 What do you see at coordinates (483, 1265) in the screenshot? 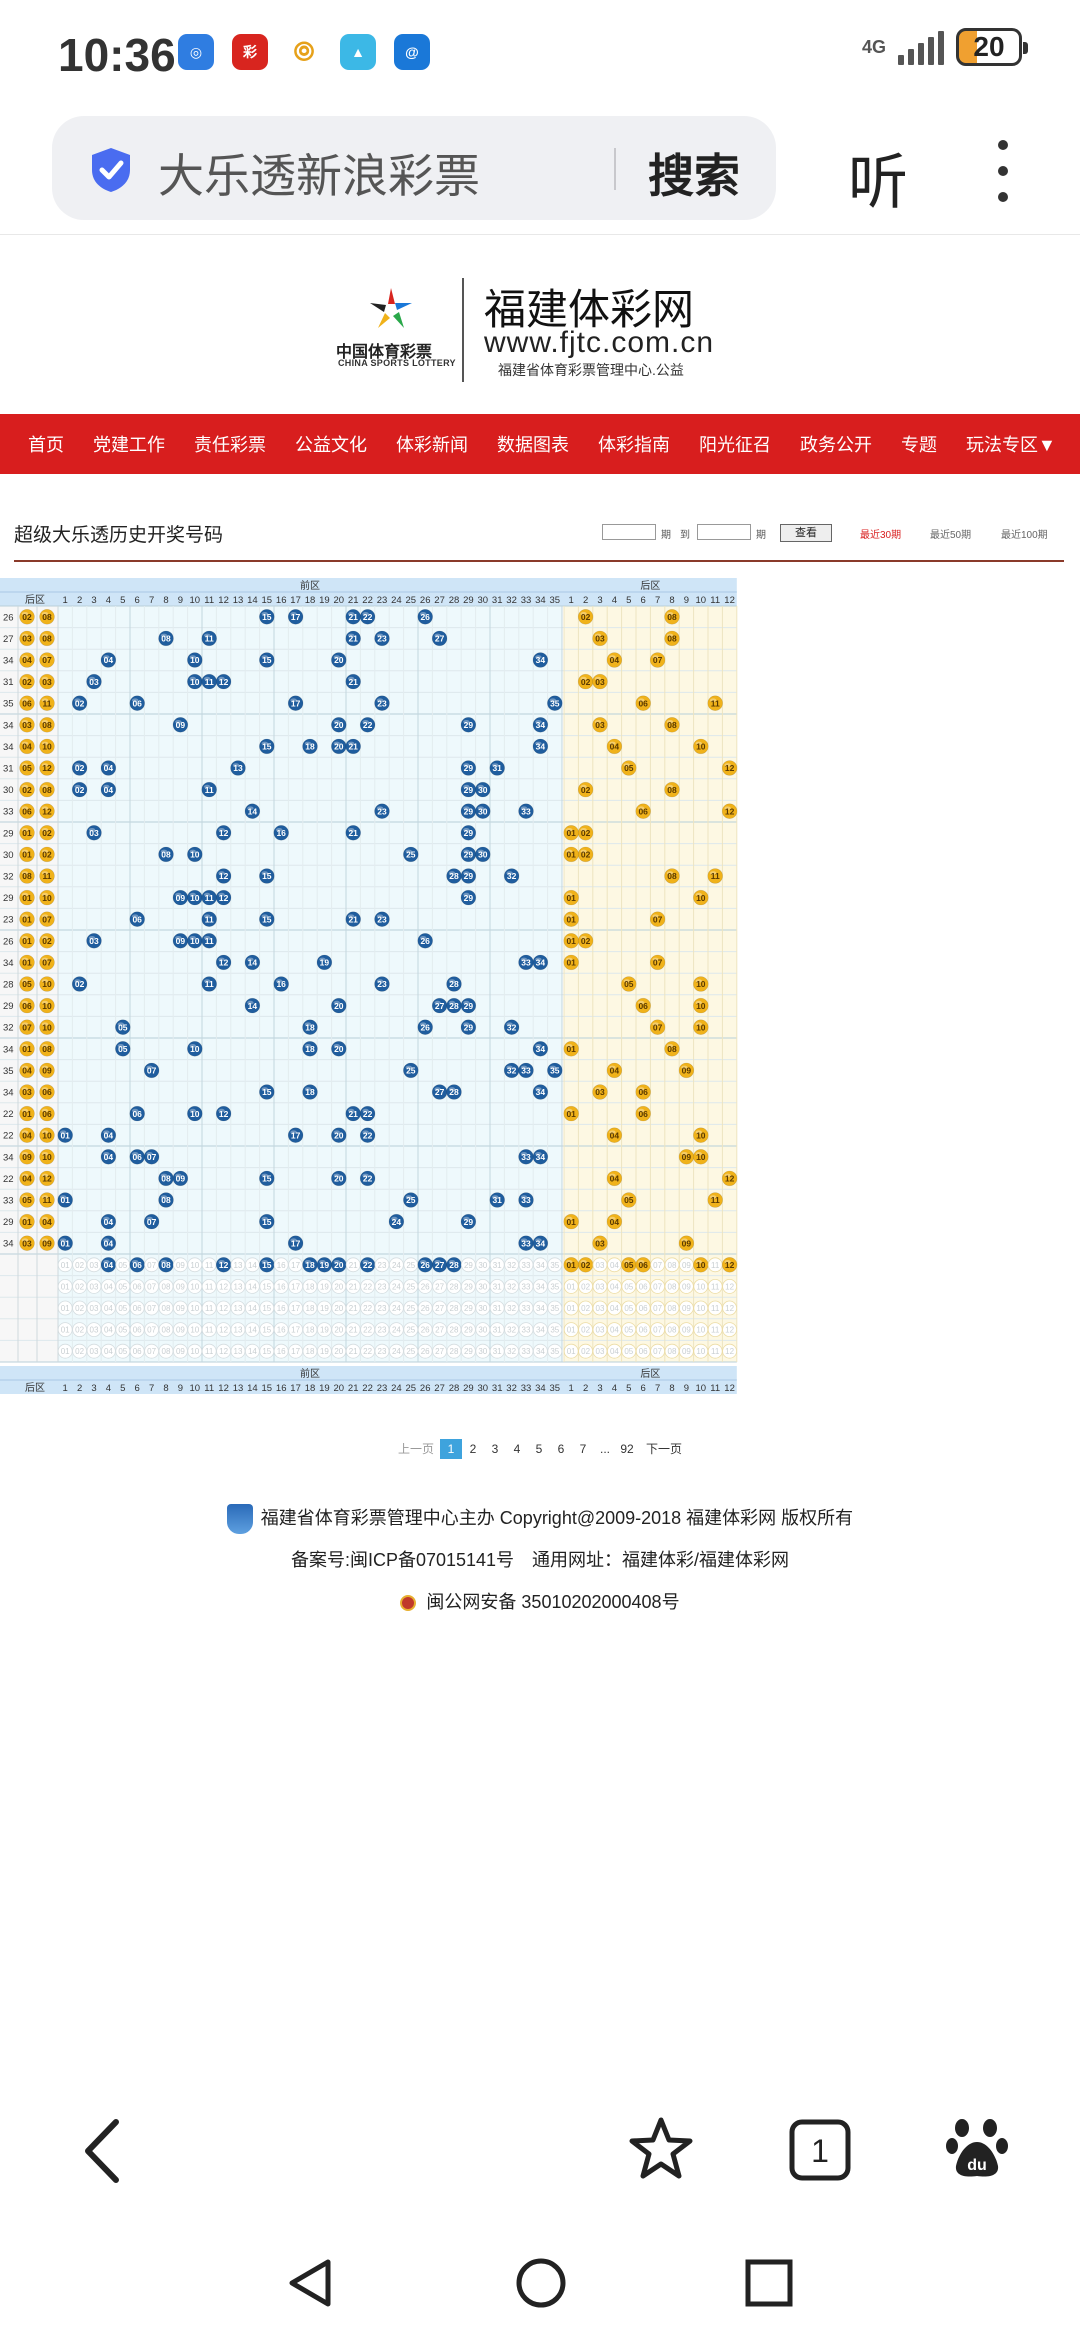
I see `empty-number: 30` at bounding box center [483, 1265].